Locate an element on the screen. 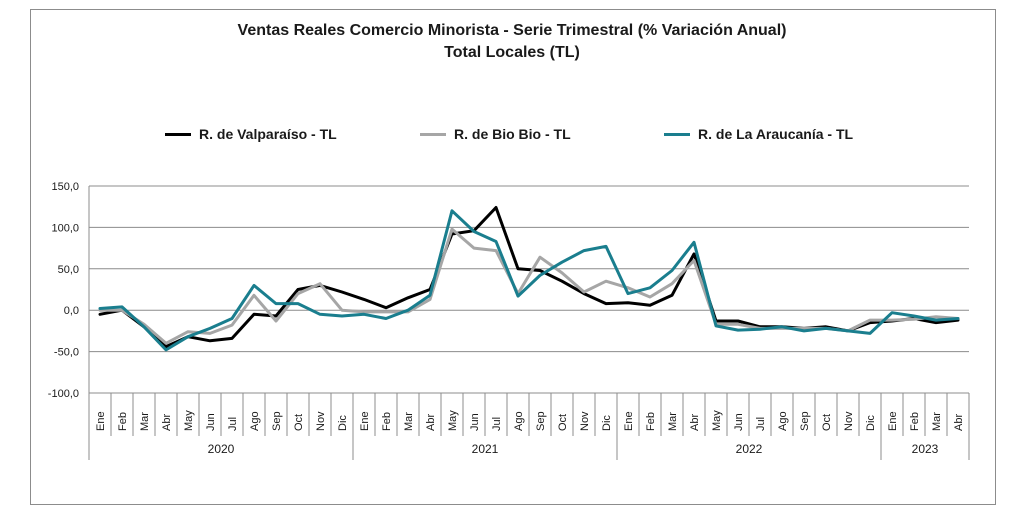 The width and height of the screenshot is (1024, 522). year-label: 2021 is located at coordinates (485, 449).